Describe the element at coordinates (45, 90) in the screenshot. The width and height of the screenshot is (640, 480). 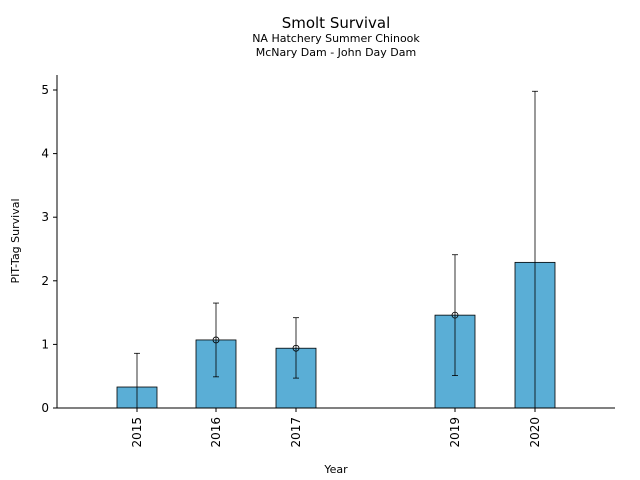
I see `y-tick-label: 5` at that location.